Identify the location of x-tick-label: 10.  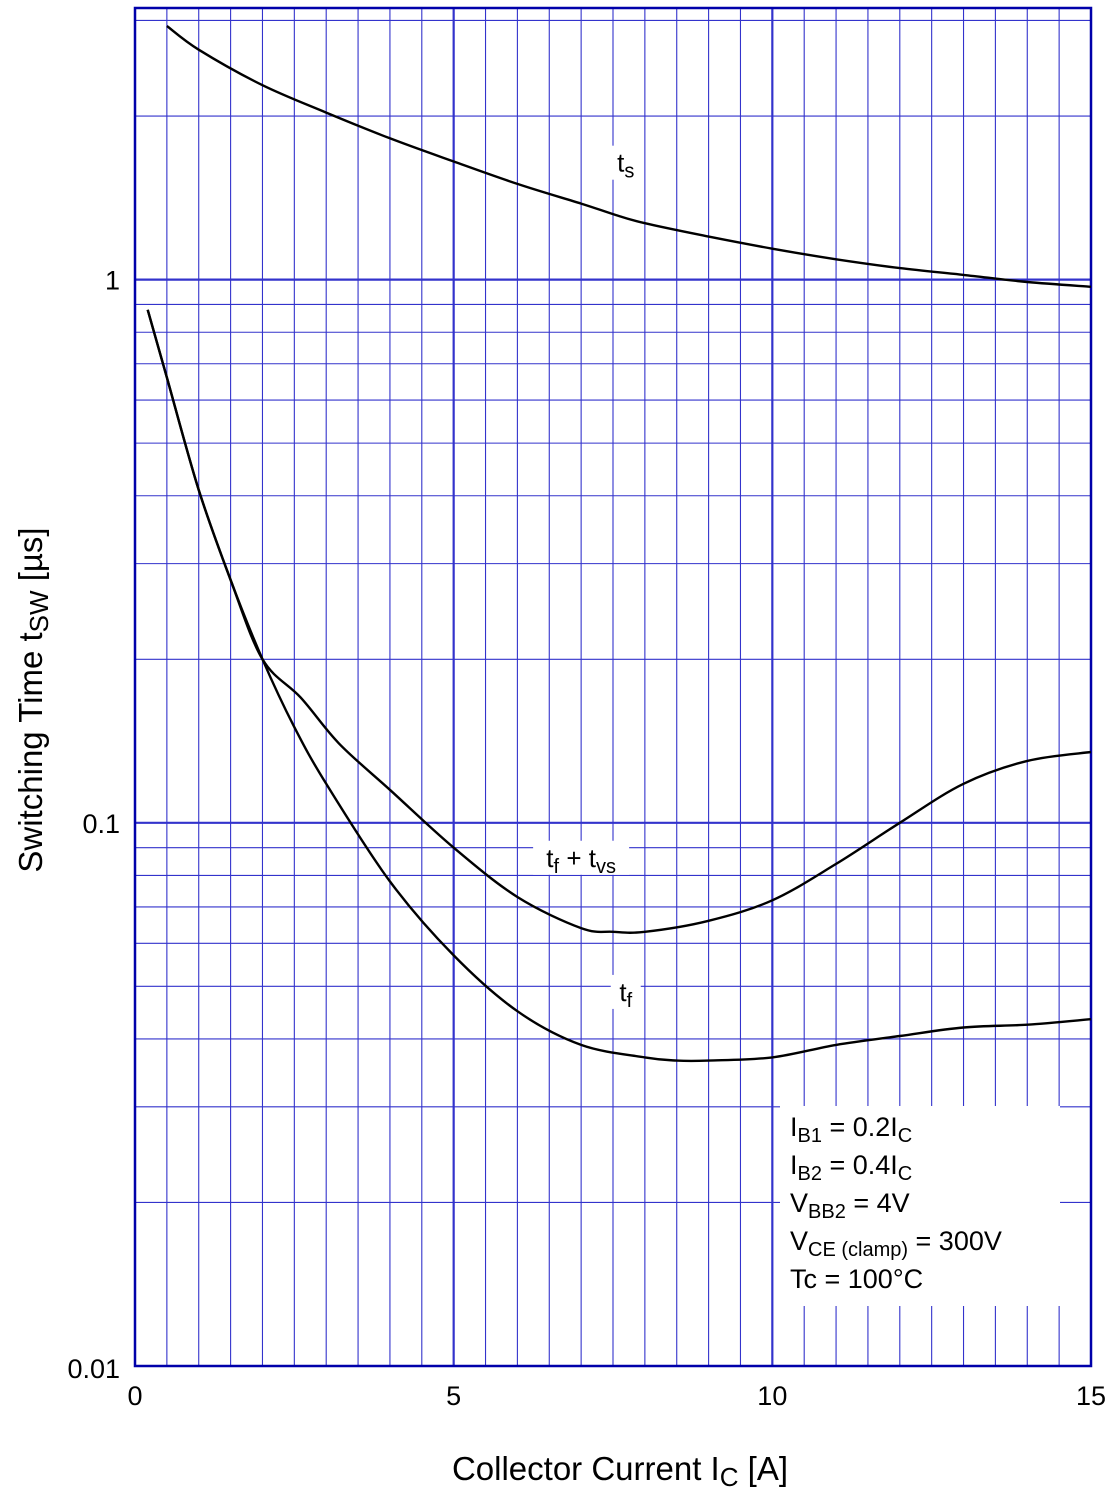
(772, 1396).